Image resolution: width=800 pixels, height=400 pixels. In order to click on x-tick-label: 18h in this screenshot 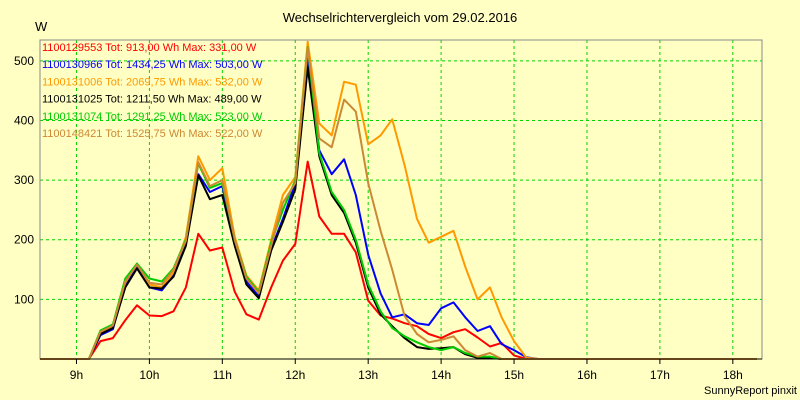, I will do `click(733, 375)`.